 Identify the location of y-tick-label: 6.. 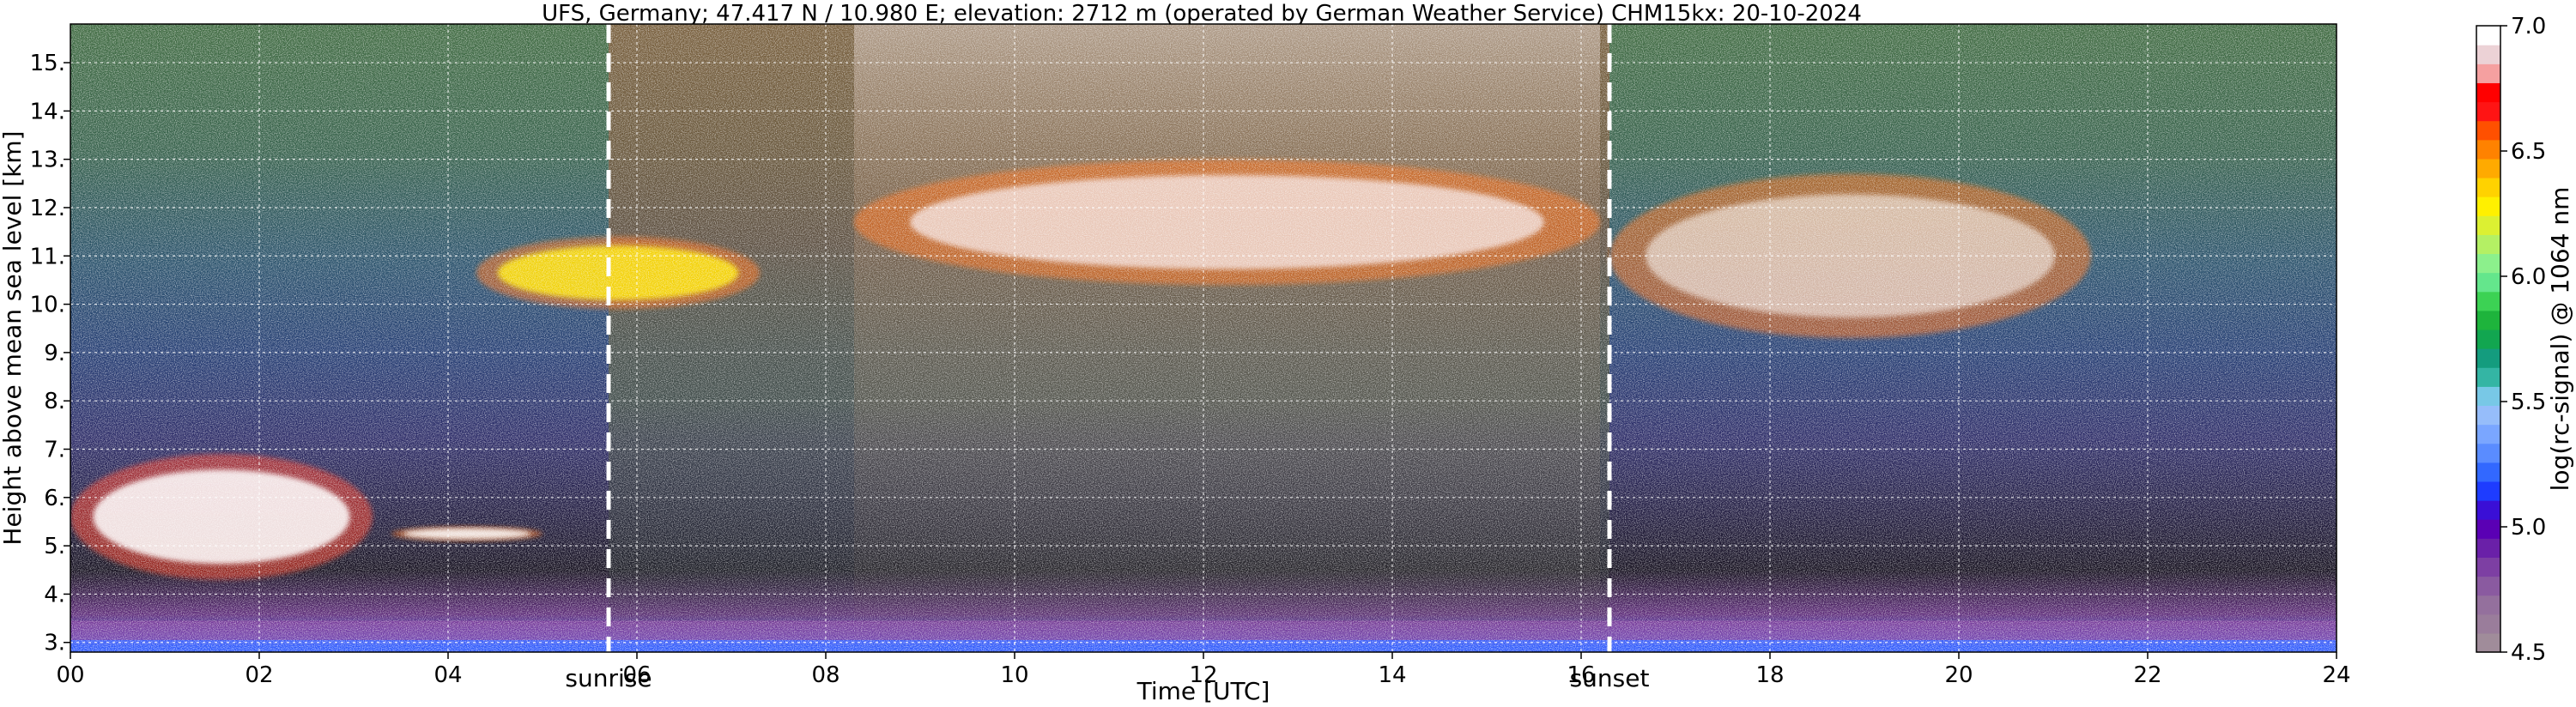
(54, 499).